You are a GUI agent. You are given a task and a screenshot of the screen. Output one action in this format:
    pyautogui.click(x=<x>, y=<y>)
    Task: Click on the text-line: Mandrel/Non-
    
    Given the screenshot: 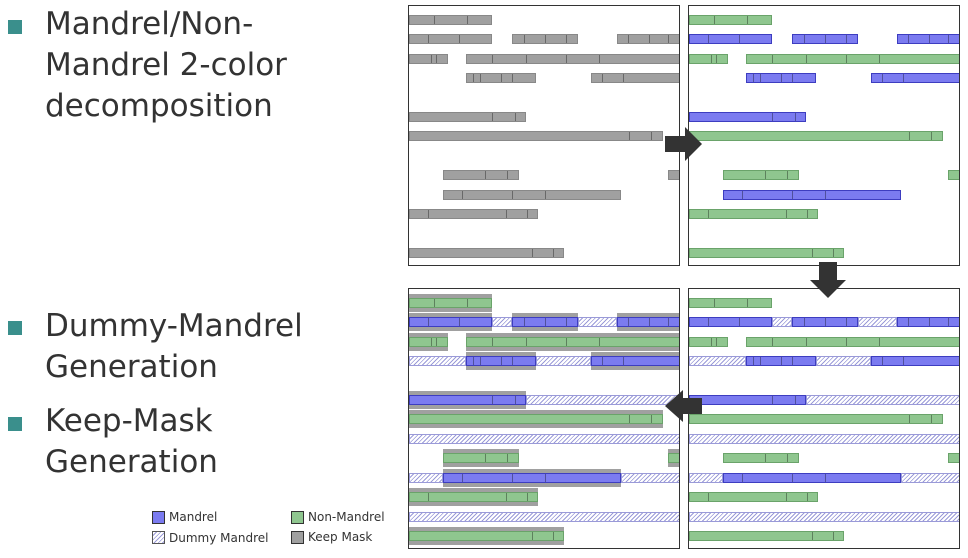 What is the action you would take?
    pyautogui.click(x=149, y=24)
    